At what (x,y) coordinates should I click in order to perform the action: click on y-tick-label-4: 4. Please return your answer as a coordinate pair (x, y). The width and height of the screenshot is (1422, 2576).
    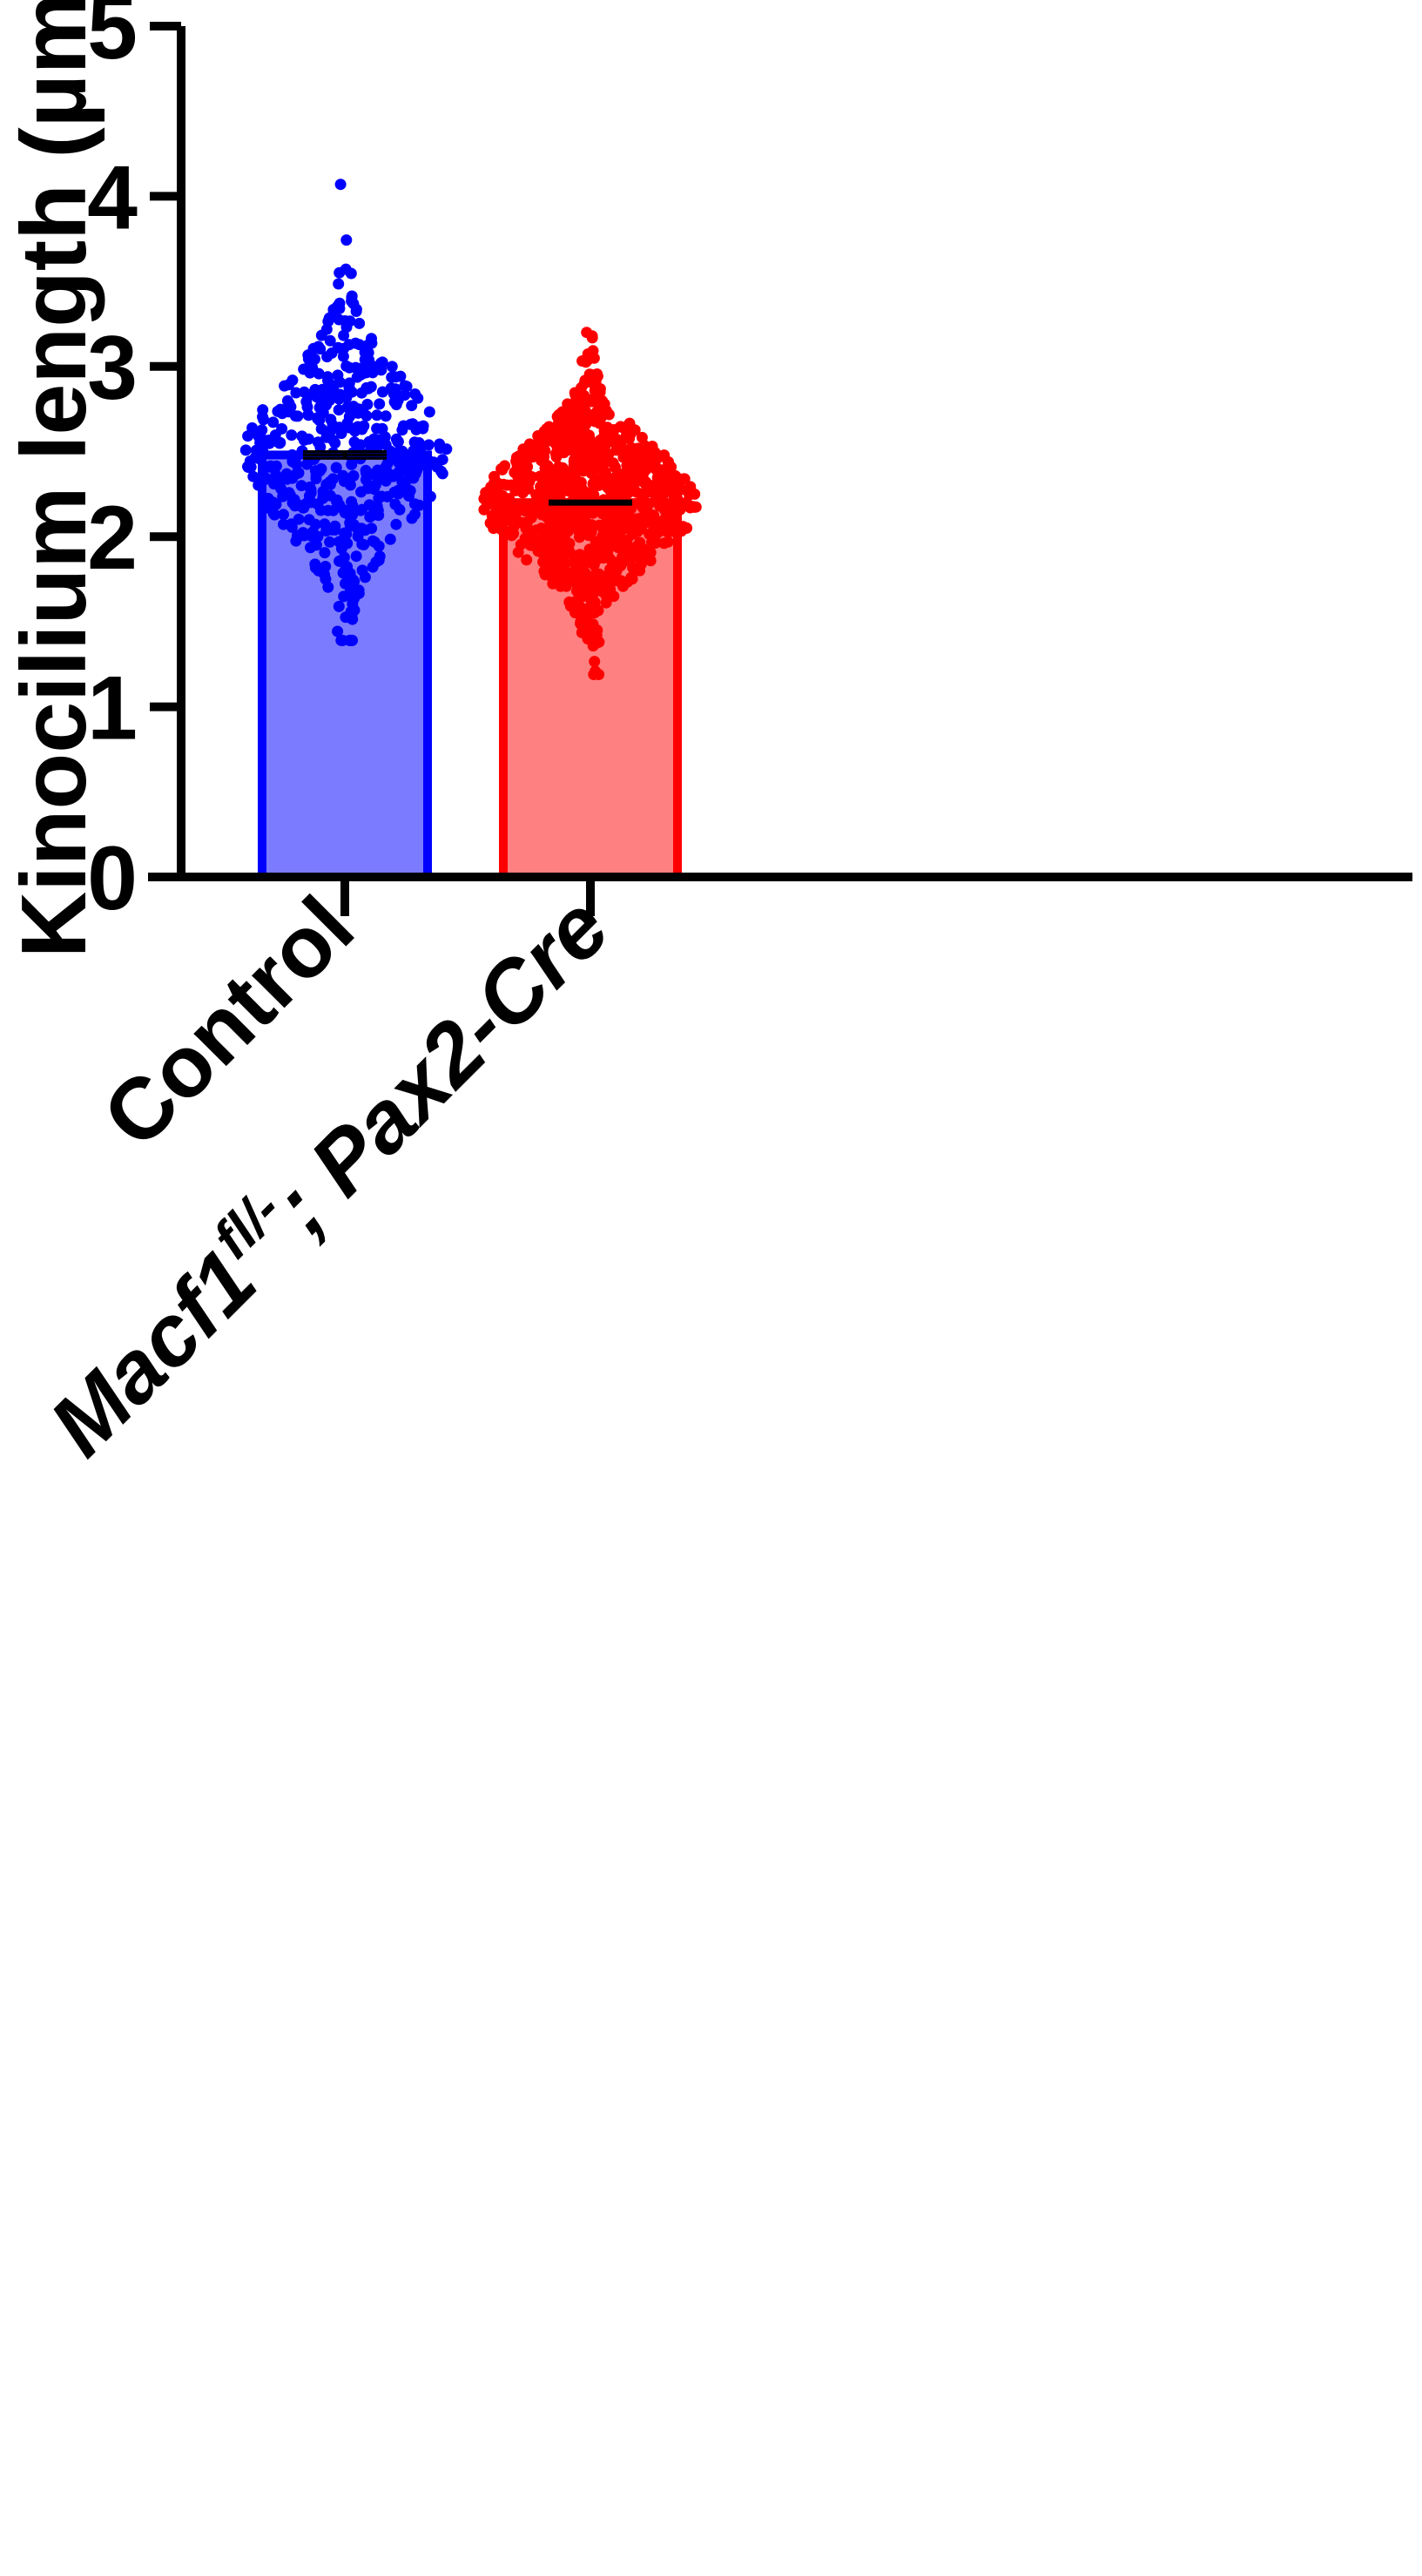
    Looking at the image, I should click on (112, 198).